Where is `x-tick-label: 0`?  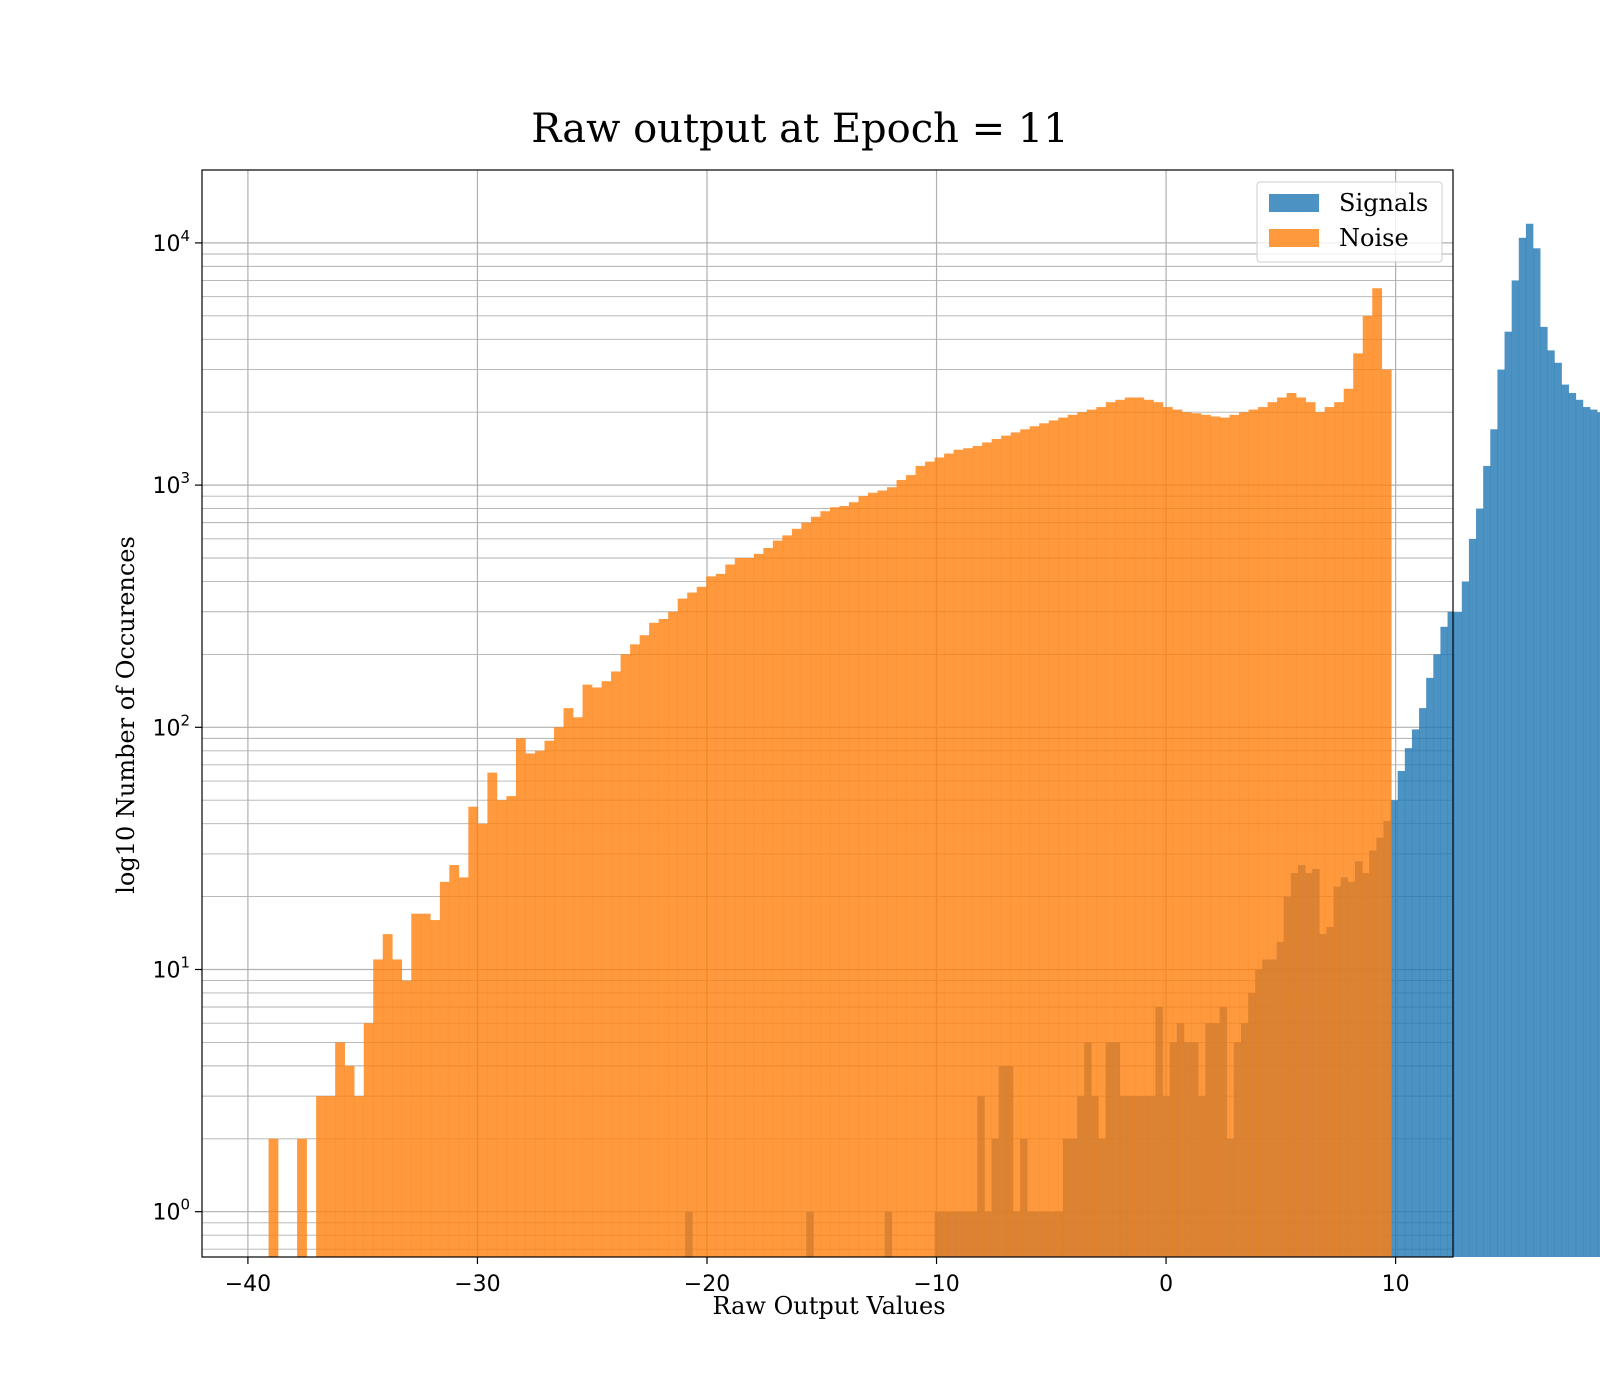 x-tick-label: 0 is located at coordinates (1166, 1284).